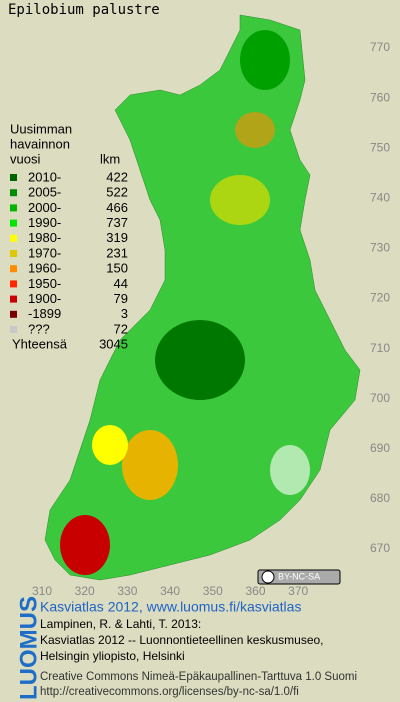 The image size is (400, 702). What do you see at coordinates (28, 648) in the screenshot?
I see `logo: LUOMUS` at bounding box center [28, 648].